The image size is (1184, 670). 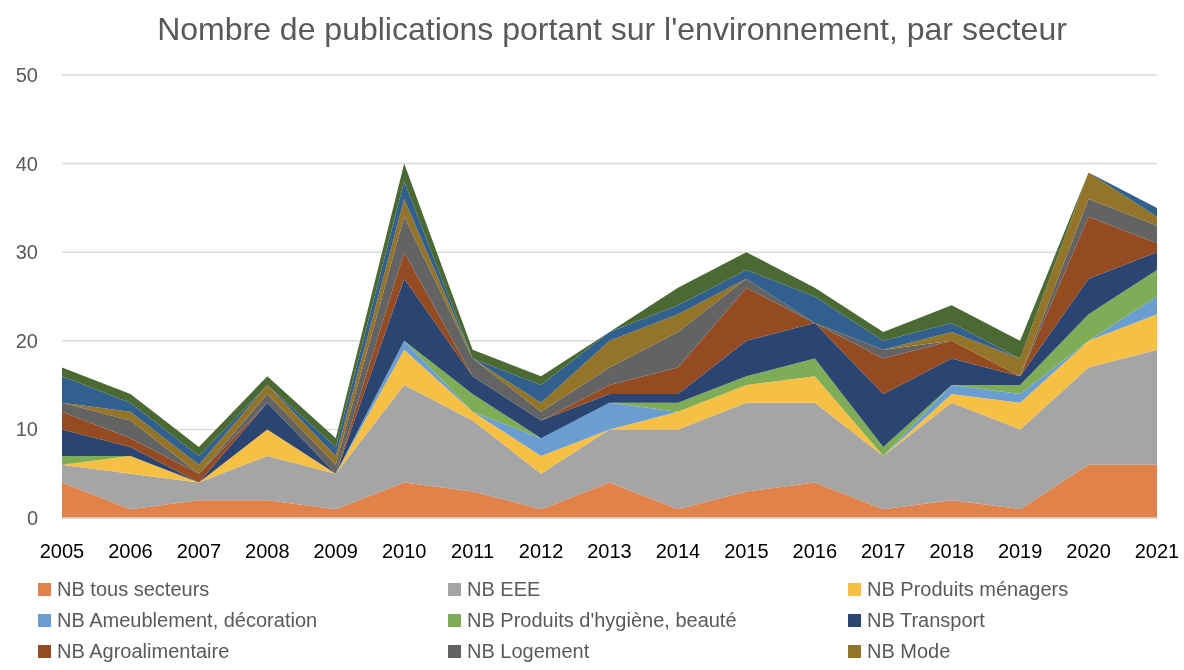 What do you see at coordinates (130, 551) in the screenshot?
I see `x-tick-label: 2006` at bounding box center [130, 551].